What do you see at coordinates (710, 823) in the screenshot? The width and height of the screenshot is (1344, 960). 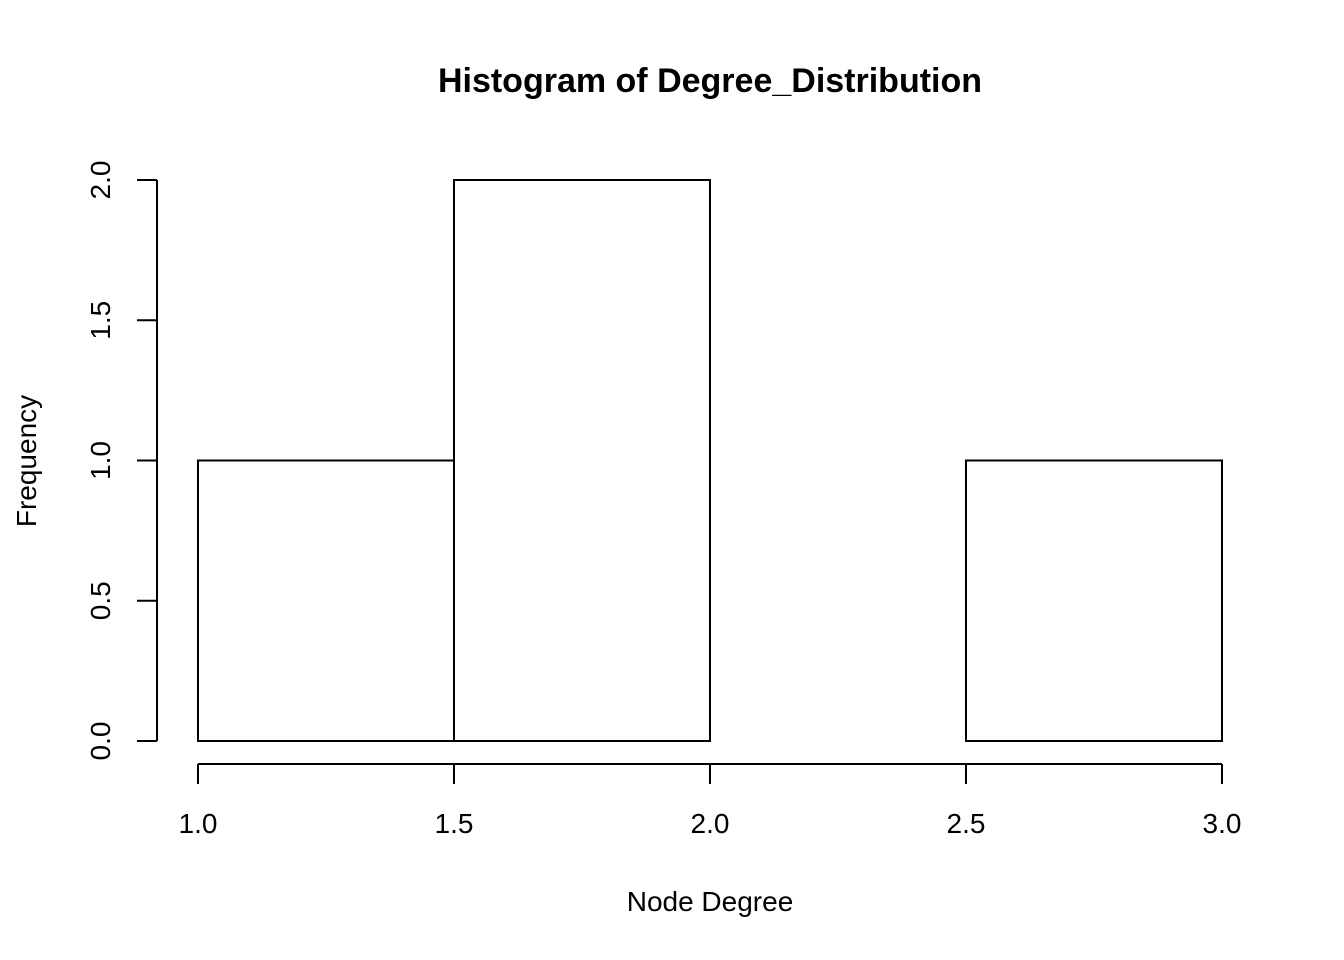 I see `x-tick-label-2: 2.0` at bounding box center [710, 823].